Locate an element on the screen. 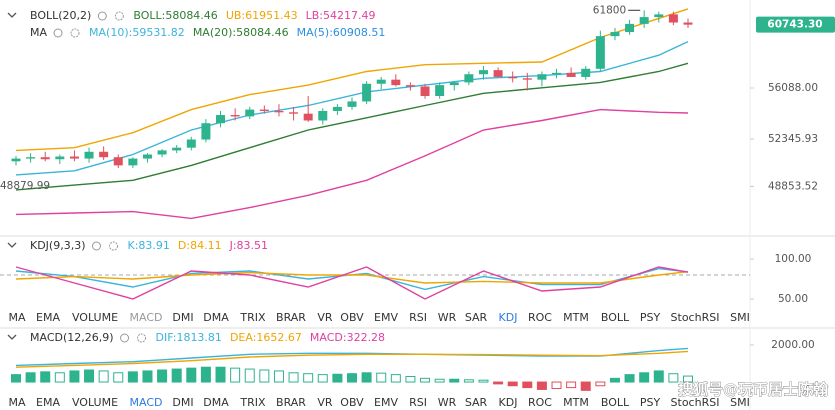 Image resolution: width=835 pixels, height=410 pixels. y-tick-label: 100.00 is located at coordinates (793, 259).